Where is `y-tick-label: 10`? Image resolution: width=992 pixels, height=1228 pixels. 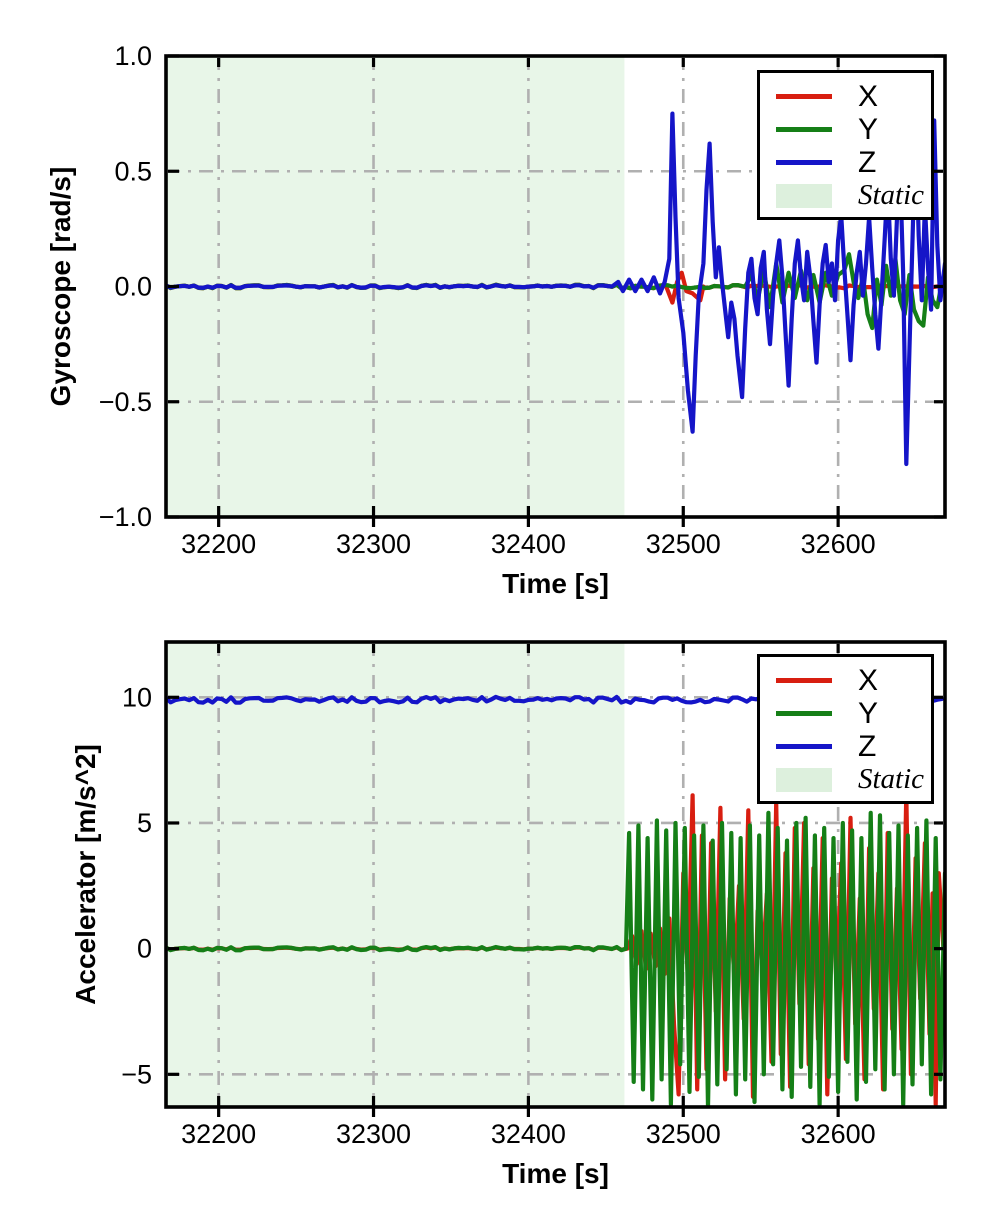
y-tick-label: 10 is located at coordinates (137, 697).